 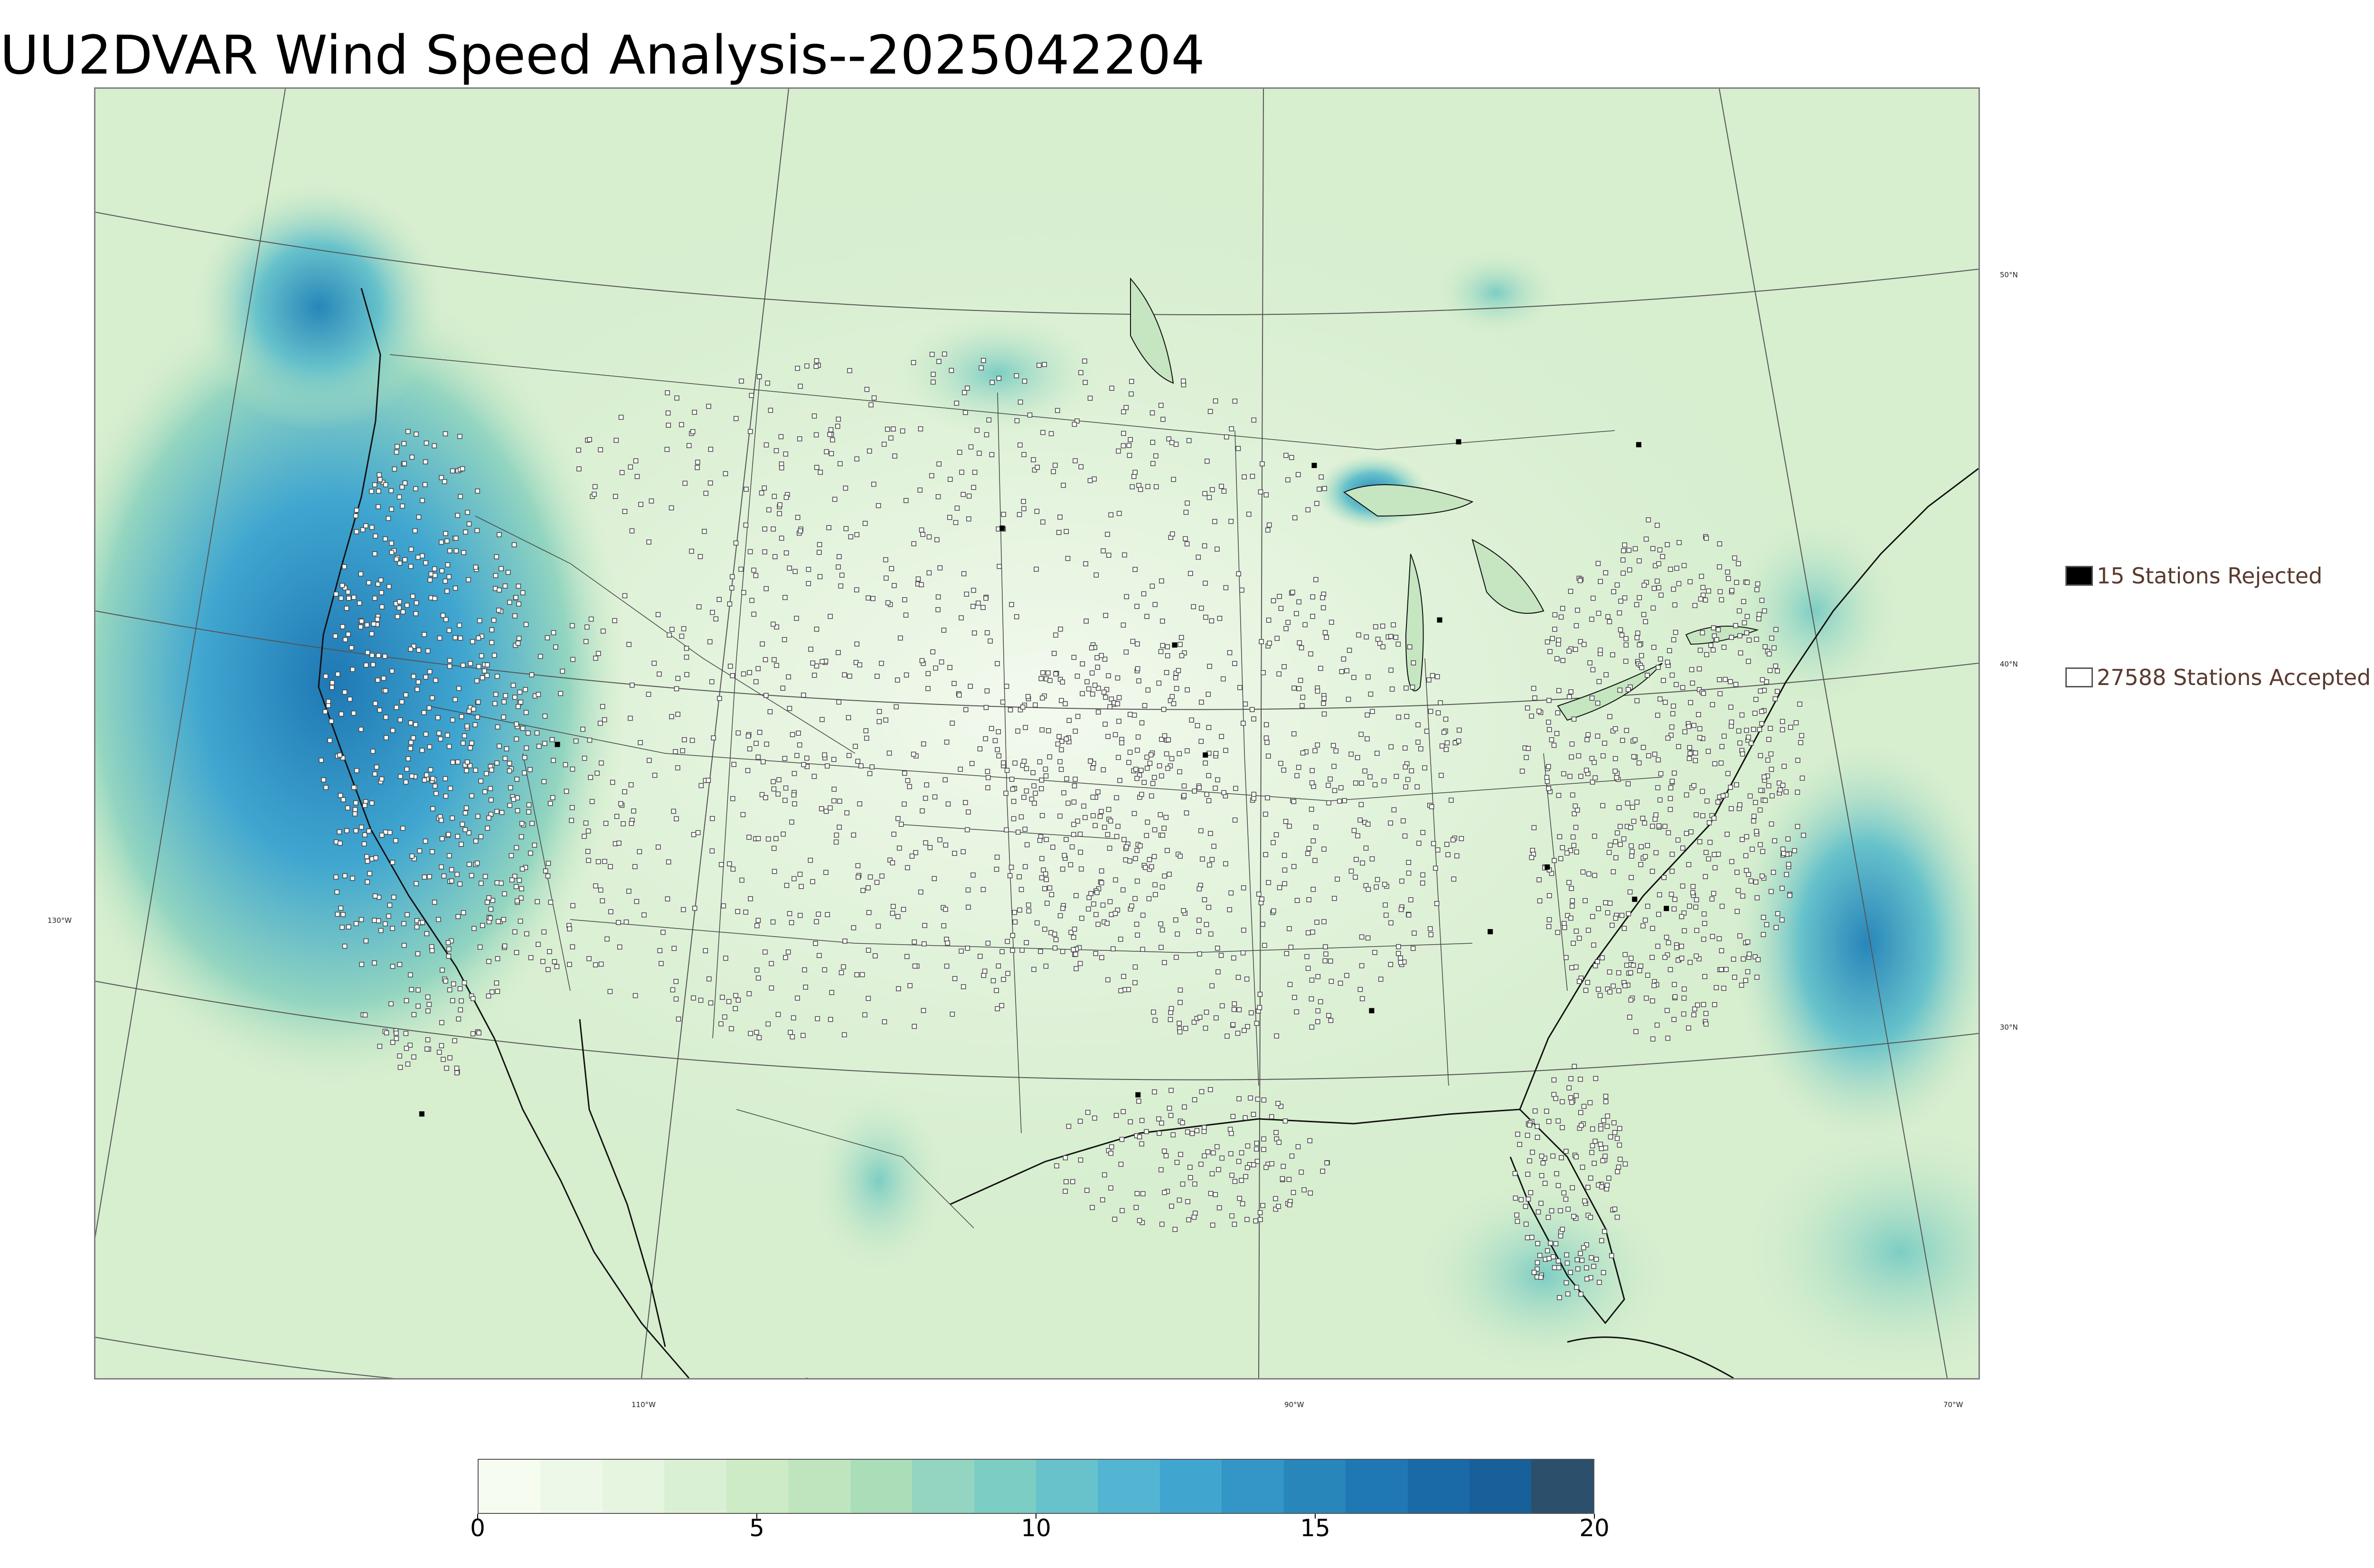 What do you see at coordinates (1205, 755) in the screenshot?
I see `station-marker-rejected` at bounding box center [1205, 755].